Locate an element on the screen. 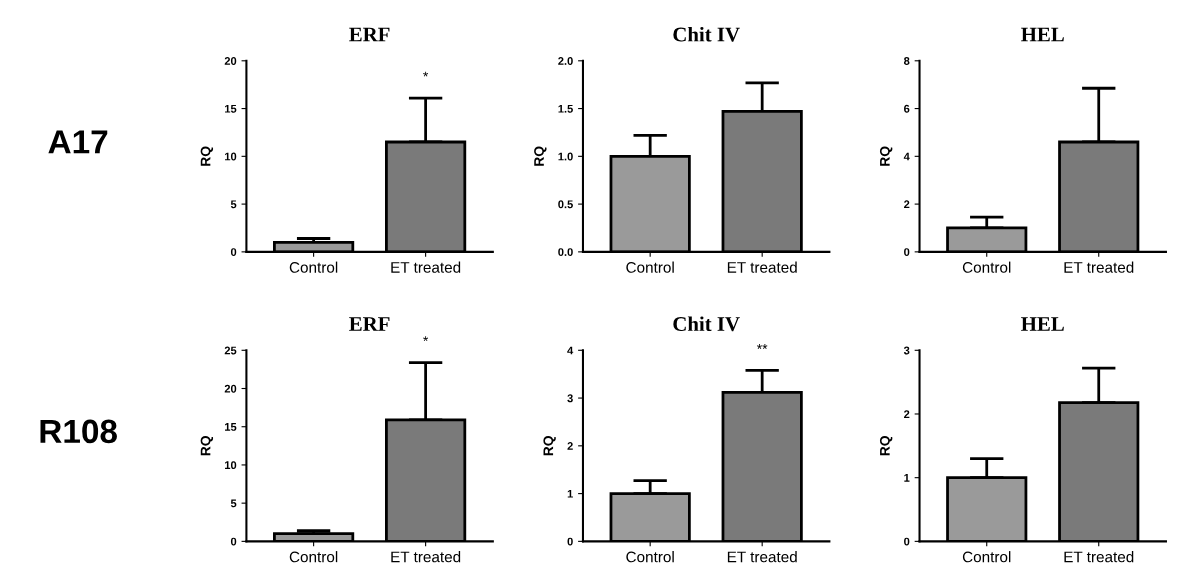 This screenshot has width=1202, height=579. y-tick-label: 6 is located at coordinates (907, 108).